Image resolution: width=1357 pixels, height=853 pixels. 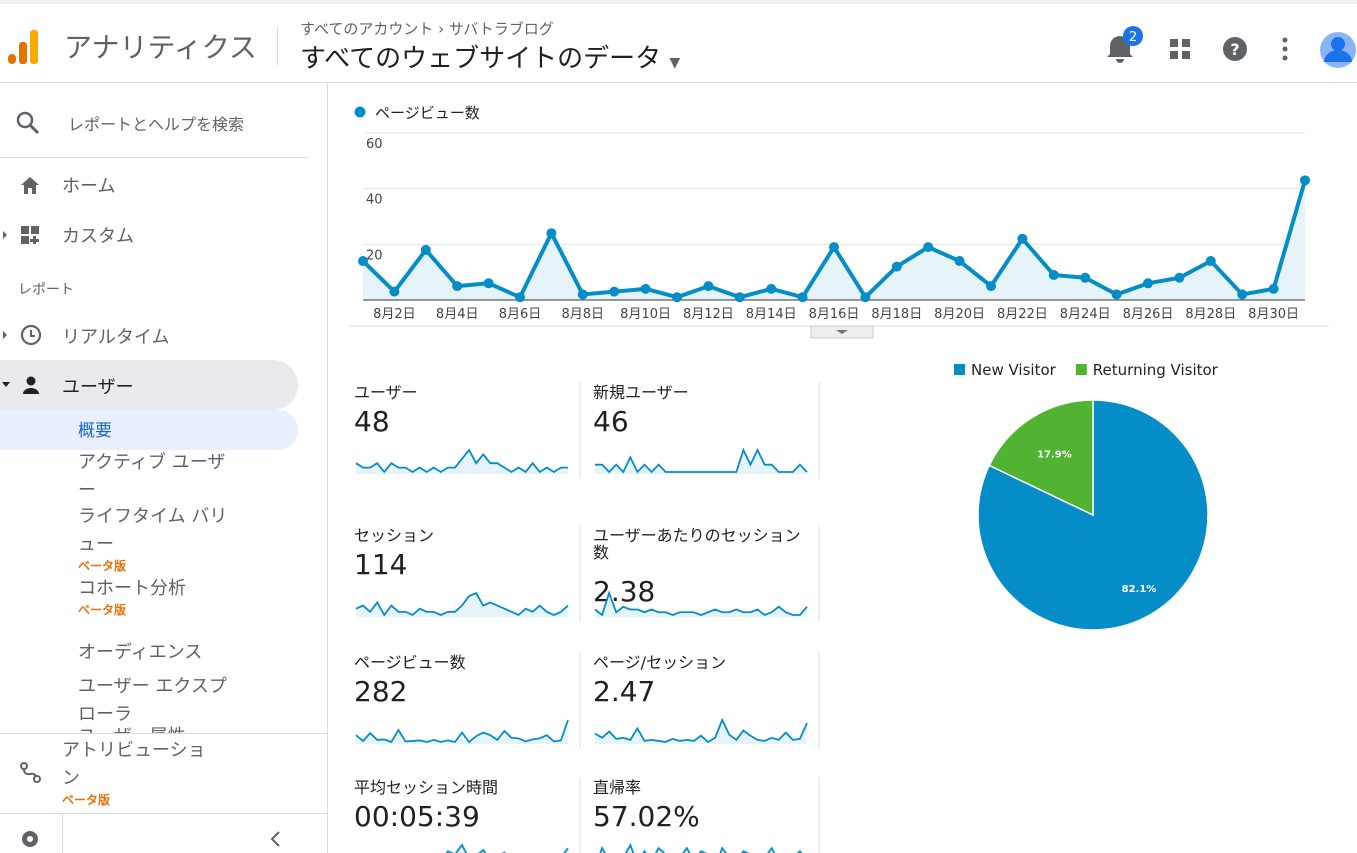 I want to click on nav-custom: カスタム, so click(x=98, y=236).